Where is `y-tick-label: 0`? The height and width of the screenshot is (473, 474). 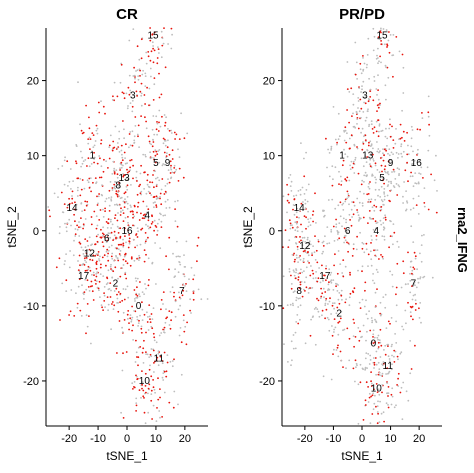 y-tick-label: 0 is located at coordinates (36, 232).